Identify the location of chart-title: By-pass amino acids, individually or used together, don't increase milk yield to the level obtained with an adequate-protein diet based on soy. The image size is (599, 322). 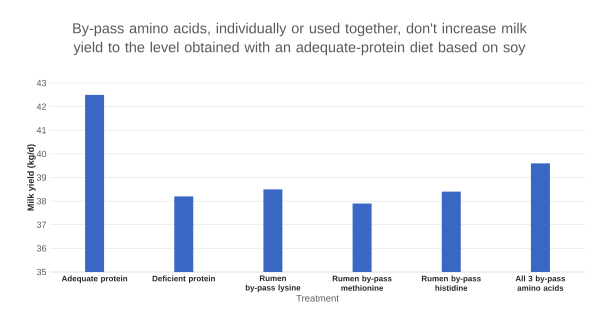
(300, 39).